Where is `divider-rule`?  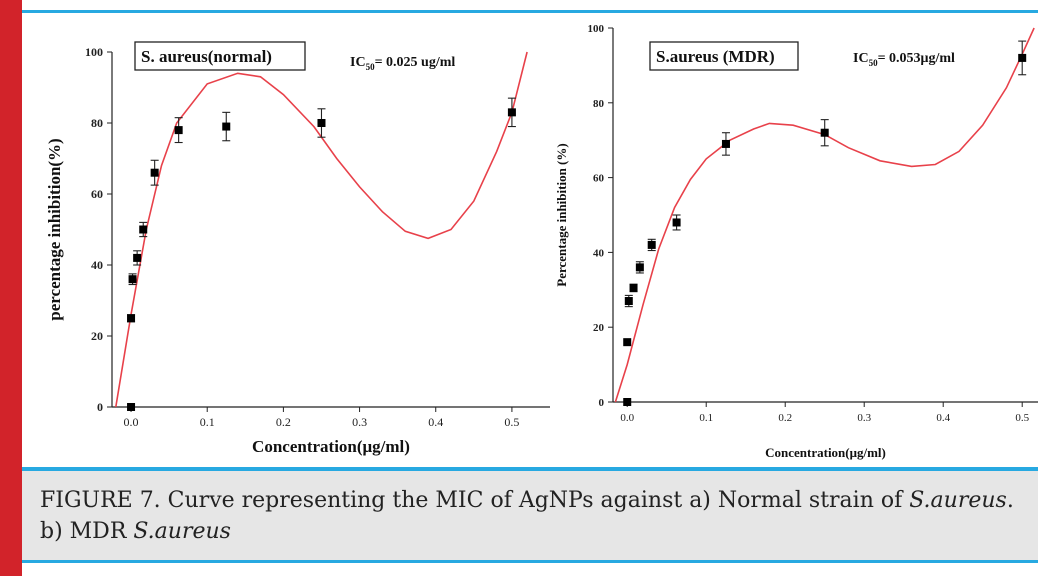 divider-rule is located at coordinates (530, 469).